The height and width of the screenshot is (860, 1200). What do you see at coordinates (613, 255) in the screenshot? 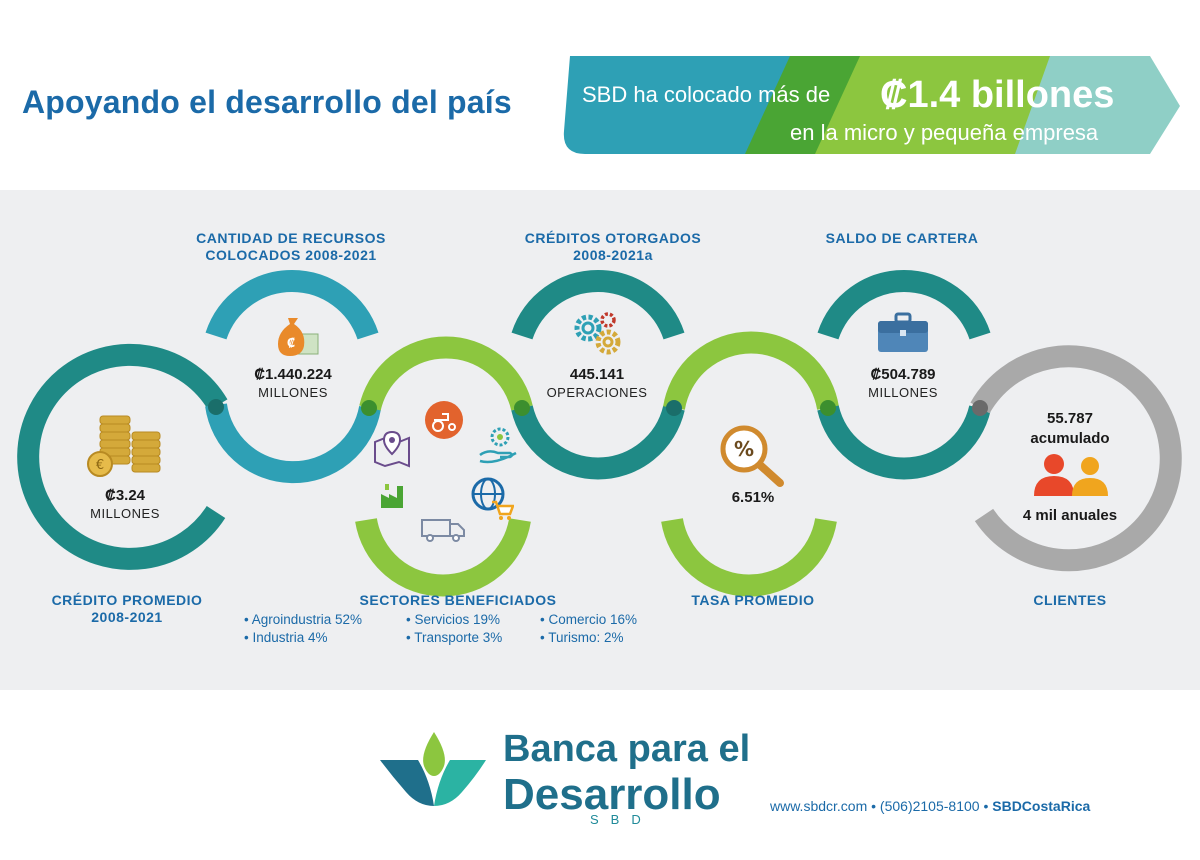
I see `creditos-label-line2: 2008-2021a` at bounding box center [613, 255].